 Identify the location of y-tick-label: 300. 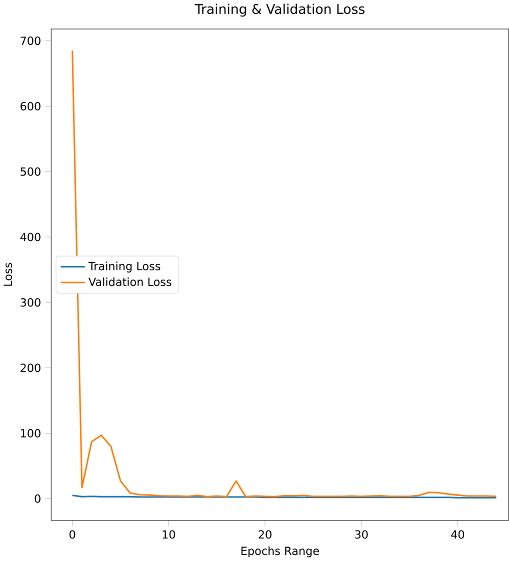
(30, 302).